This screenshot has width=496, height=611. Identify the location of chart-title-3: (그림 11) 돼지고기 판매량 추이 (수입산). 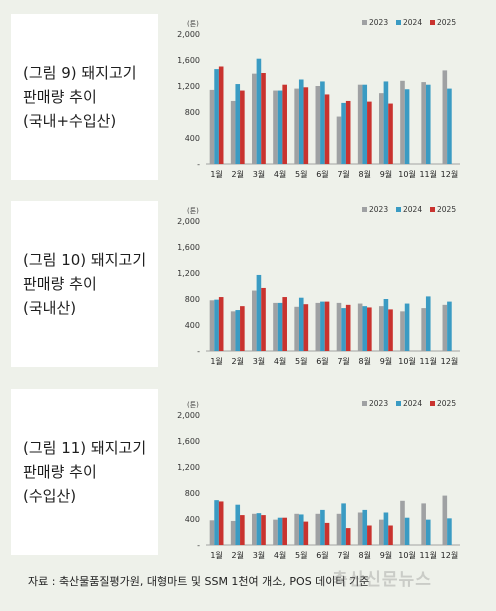
(85, 472).